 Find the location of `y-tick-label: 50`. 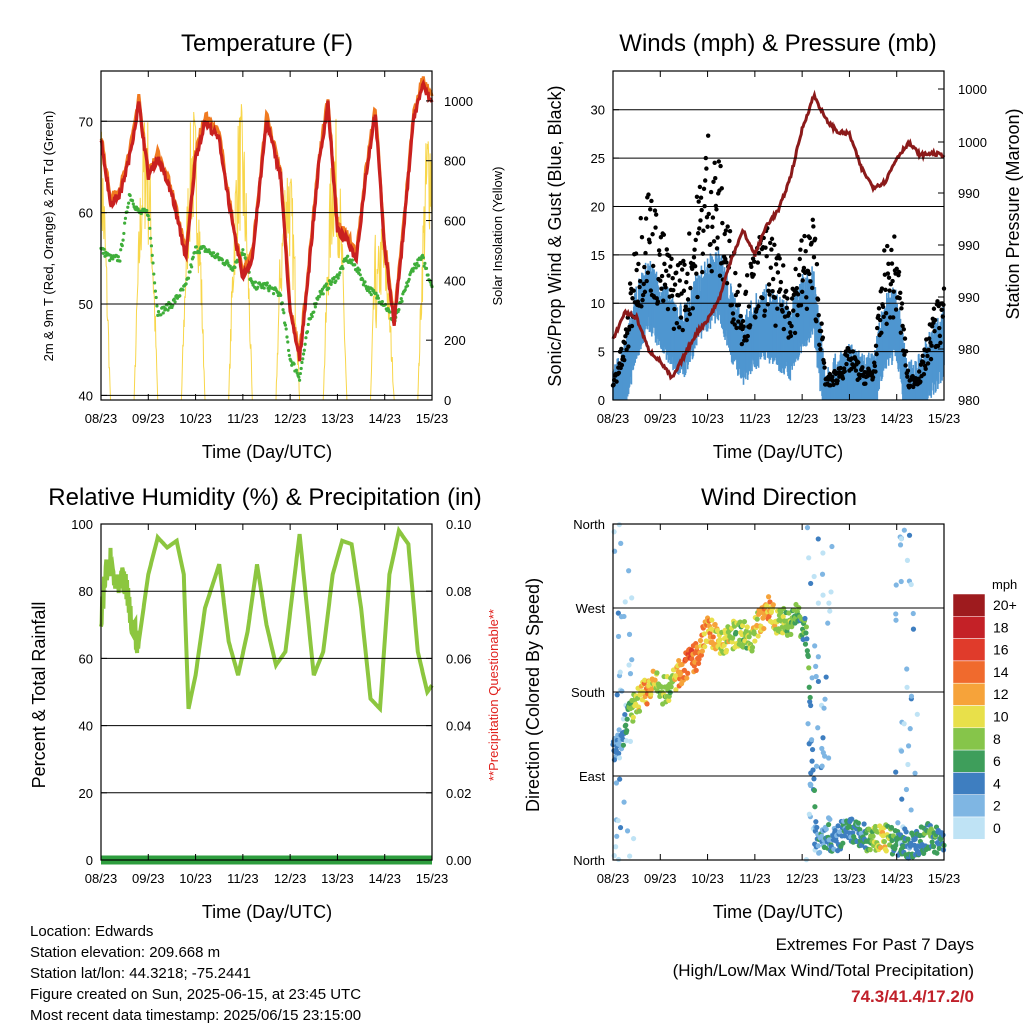

y-tick-label: 50 is located at coordinates (86, 304).